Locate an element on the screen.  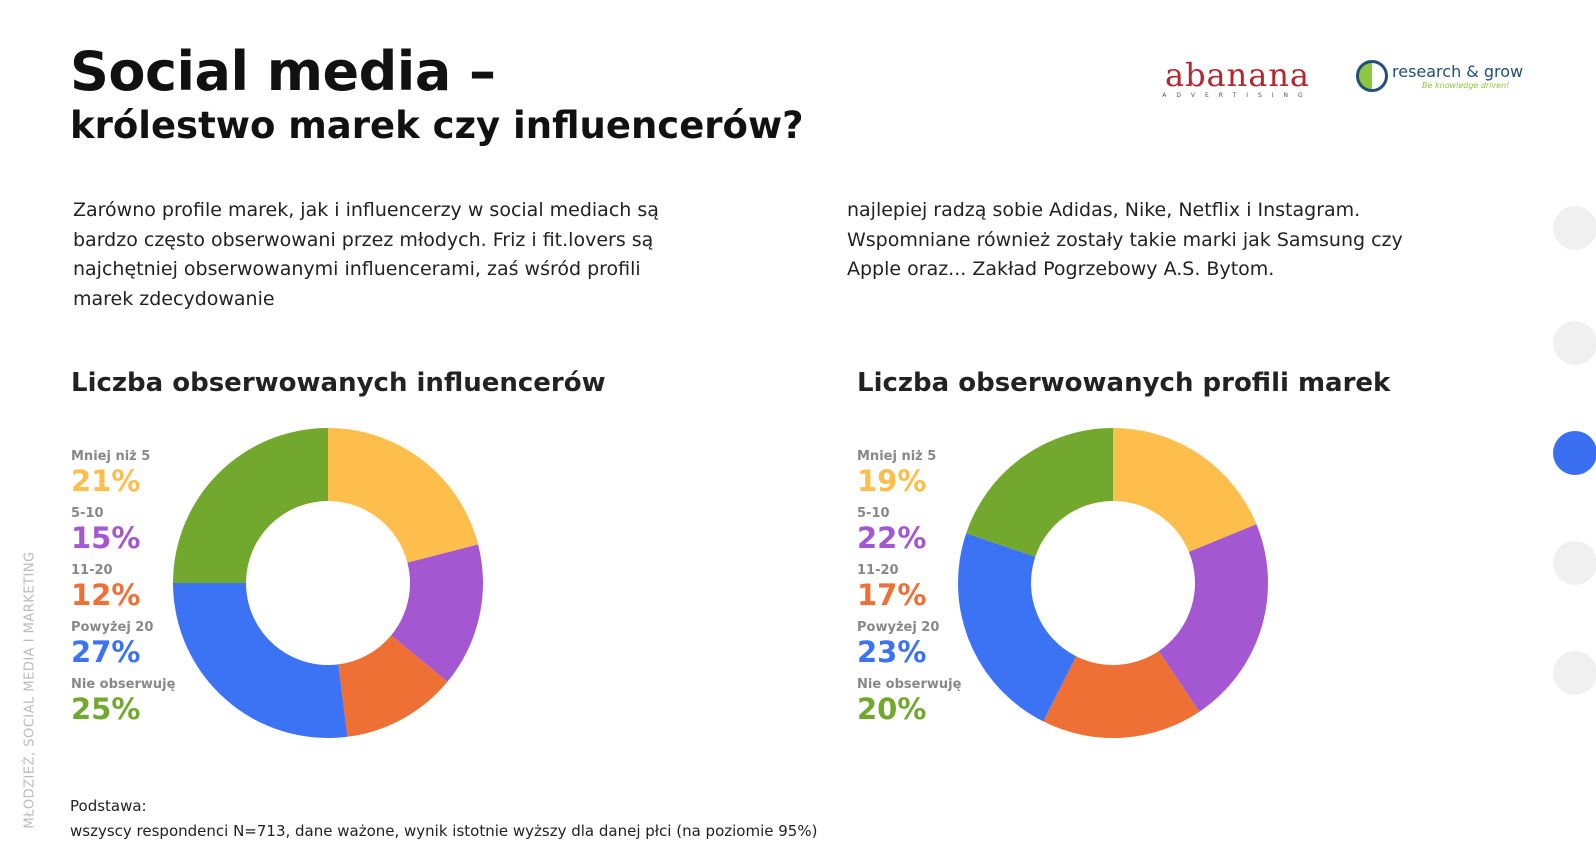
chart-growth-icon is located at coordinates (1372, 76).